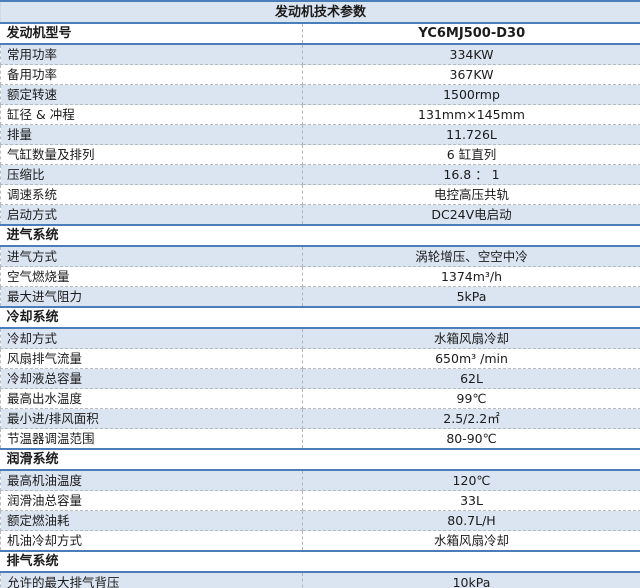 The height and width of the screenshot is (588, 640). Describe the element at coordinates (471, 398) in the screenshot. I see `spec-value: 99℃` at that location.